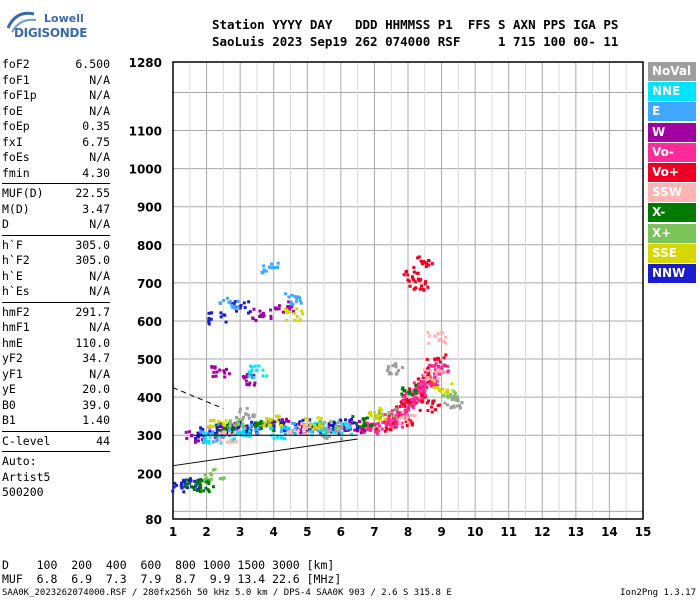 This screenshot has width=700, height=600. Describe the element at coordinates (198, 398) in the screenshot. I see `dashed-profile-line` at that location.